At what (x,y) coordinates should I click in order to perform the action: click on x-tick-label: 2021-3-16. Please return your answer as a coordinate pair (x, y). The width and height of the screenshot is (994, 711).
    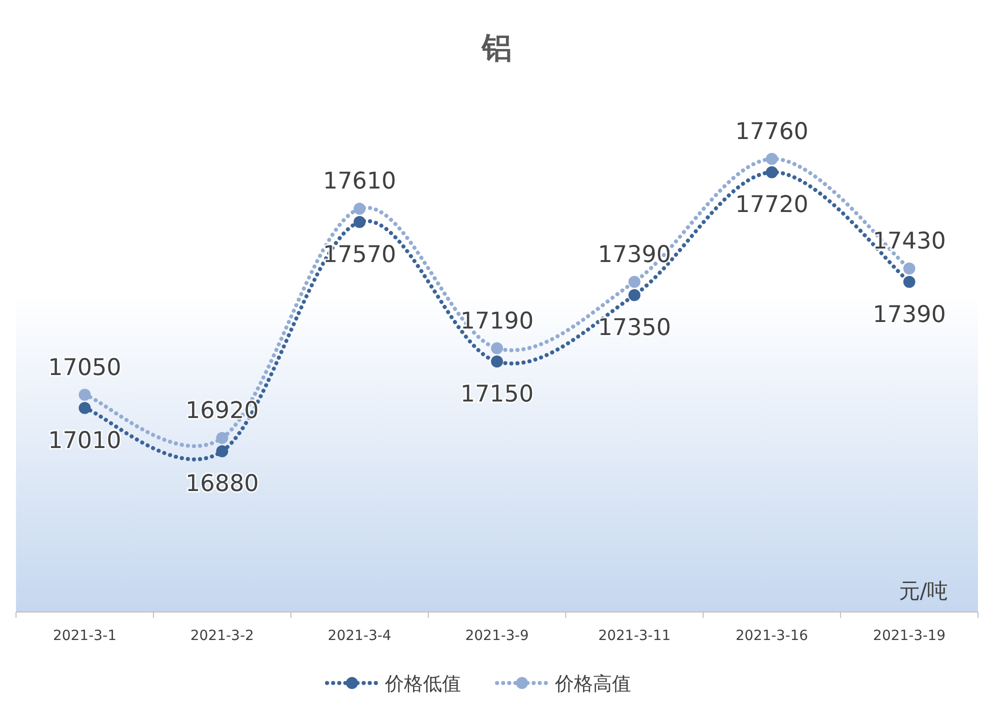
    Looking at the image, I should click on (772, 636).